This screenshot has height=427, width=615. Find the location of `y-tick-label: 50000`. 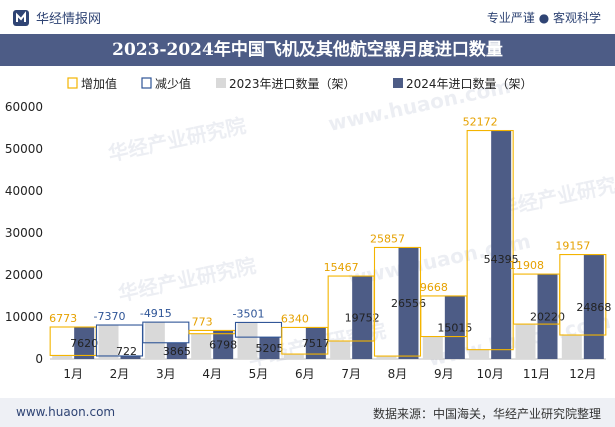

y-tick-label: 50000 is located at coordinates (24, 149).